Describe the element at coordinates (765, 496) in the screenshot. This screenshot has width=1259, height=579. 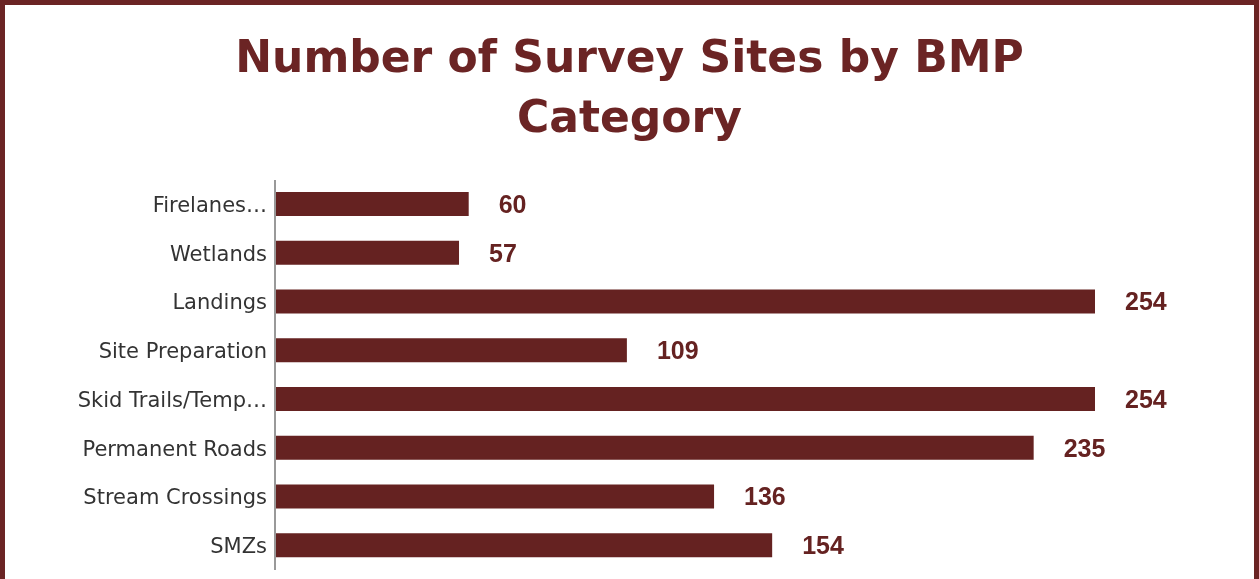
I see `data-label: 136` at that location.